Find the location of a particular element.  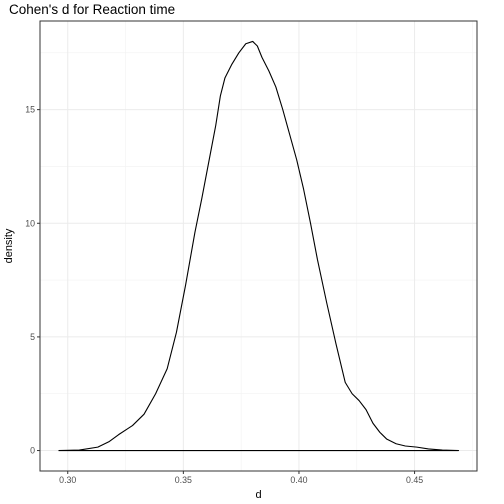

y-axis-title: density is located at coordinates (9, 245).